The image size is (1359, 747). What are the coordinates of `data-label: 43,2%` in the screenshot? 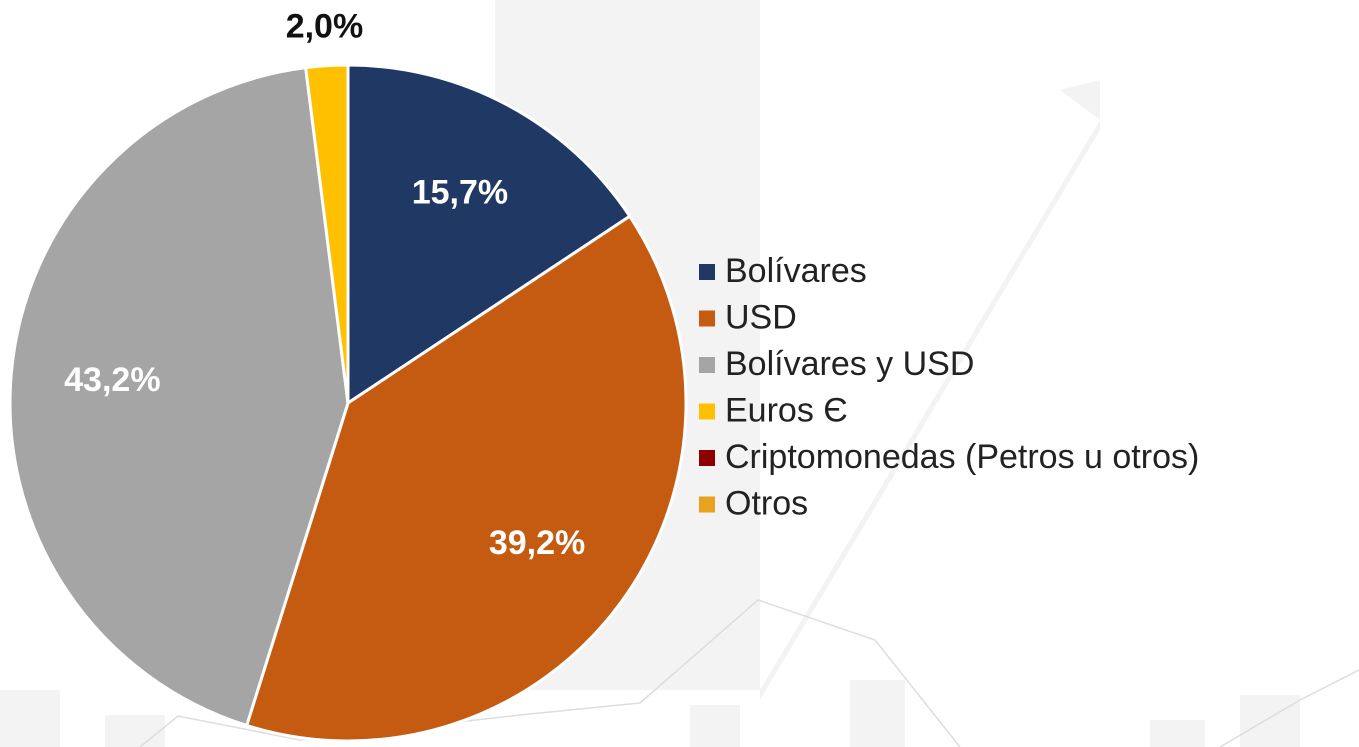 It's located at (112, 380).